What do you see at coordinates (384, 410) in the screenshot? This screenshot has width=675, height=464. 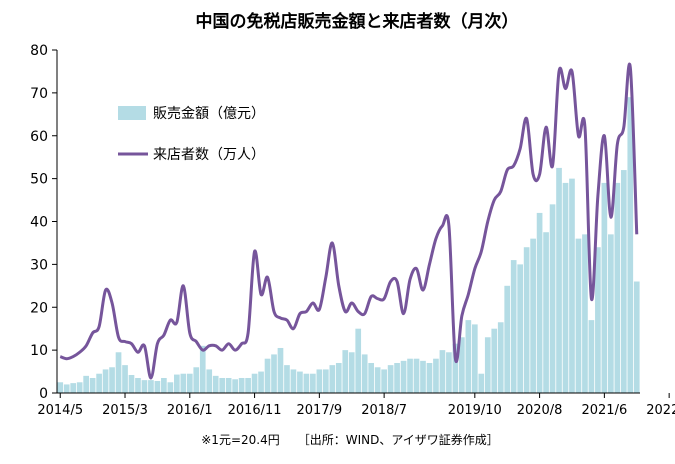 I see `x-tick-label: 2018/7` at bounding box center [384, 410].